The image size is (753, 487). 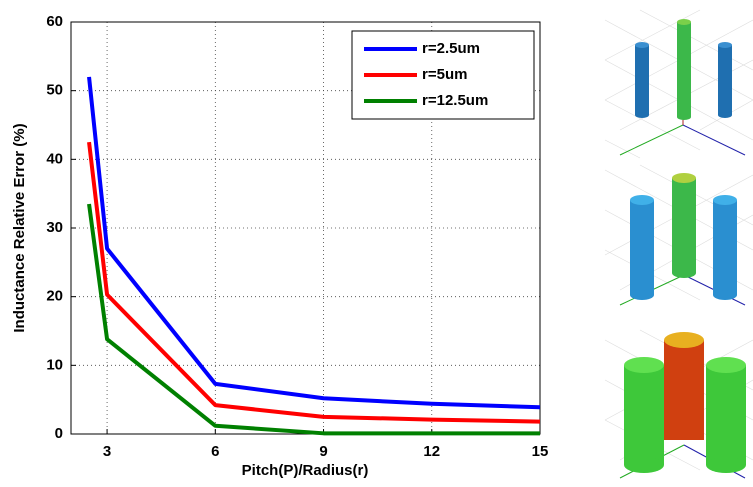 I want to click on y-axis-label: Inductance Relative Error (%), so click(x=19, y=227).